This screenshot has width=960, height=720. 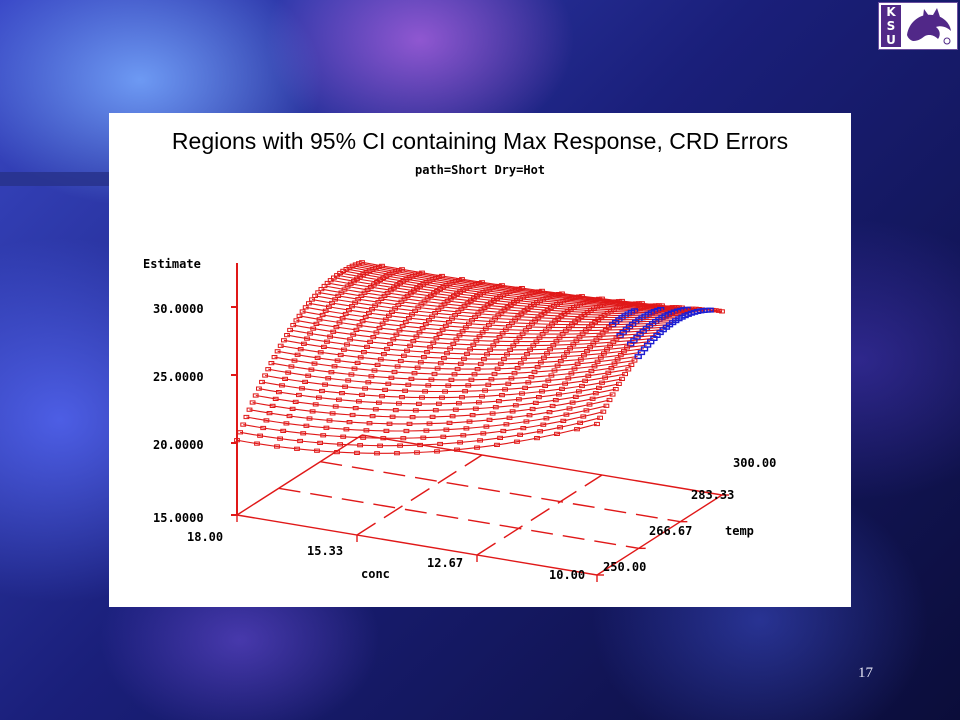 What do you see at coordinates (178, 309) in the screenshot?
I see `z-tick-label: 30.0000` at bounding box center [178, 309].